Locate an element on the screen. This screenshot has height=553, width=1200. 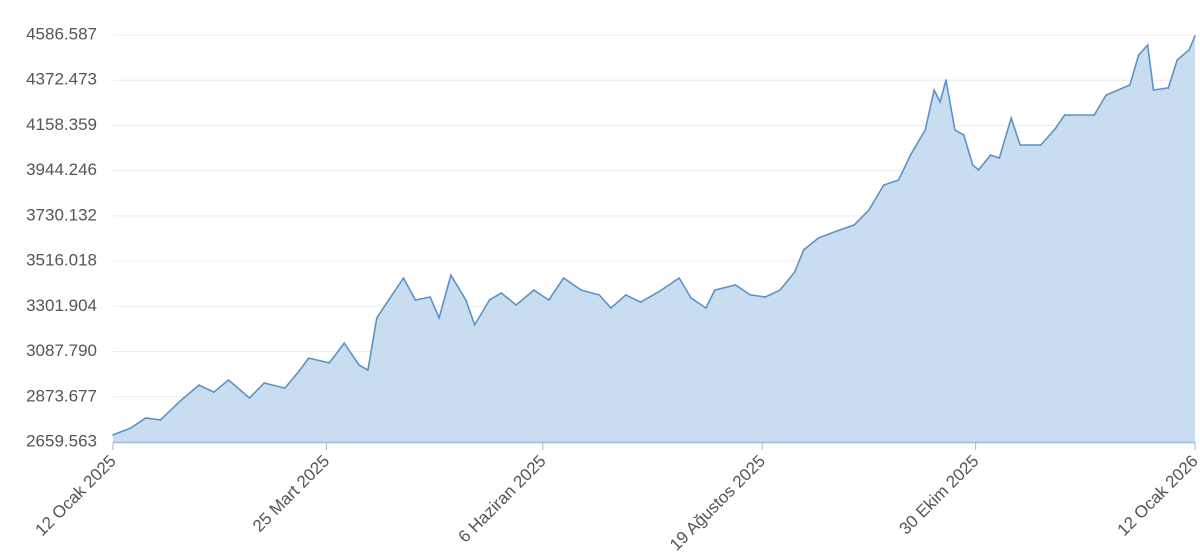
x-tick-label: 19 Ağustos 2025 is located at coordinates (717, 502).